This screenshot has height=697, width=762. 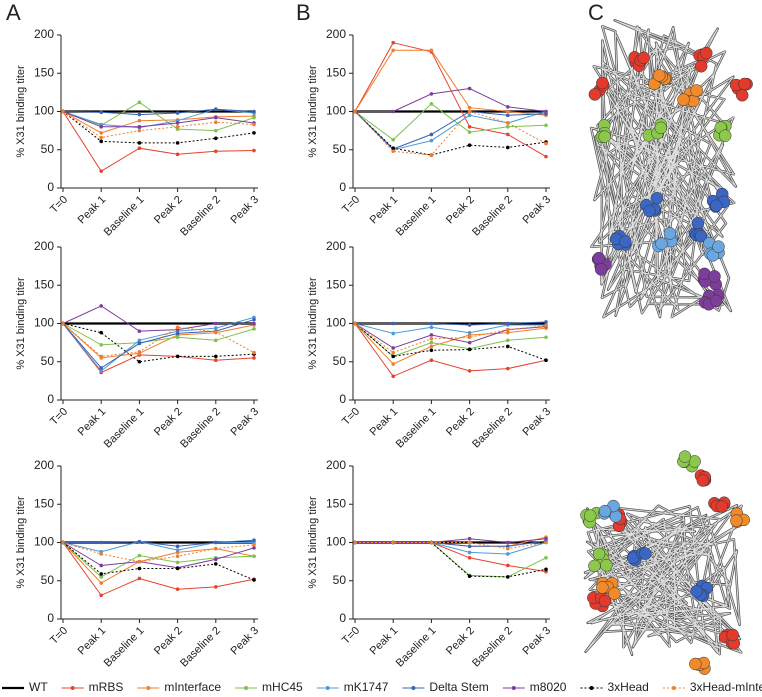 What do you see at coordinates (548, 687) in the screenshot?
I see `legend-label: m8020` at bounding box center [548, 687].